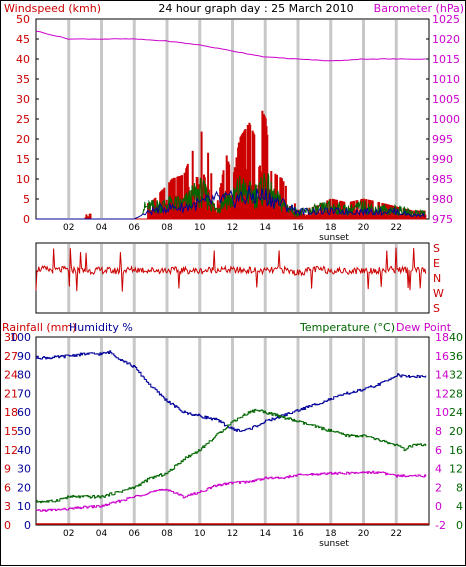 This screenshot has height=567, width=466. Describe the element at coordinates (442, 356) in the screenshot. I see `dew-ticks-label: 16` at that location.